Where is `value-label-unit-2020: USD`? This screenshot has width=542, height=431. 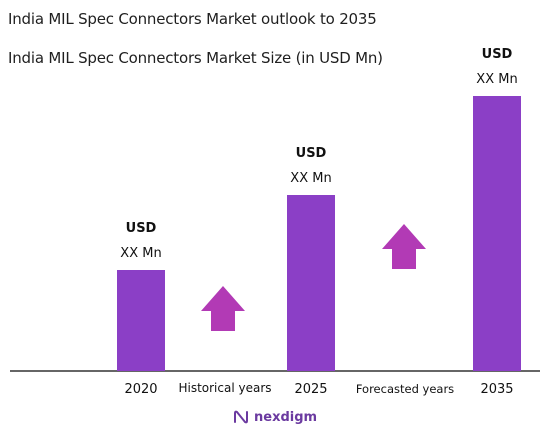 value-label-unit-2020: USD is located at coordinates (141, 228).